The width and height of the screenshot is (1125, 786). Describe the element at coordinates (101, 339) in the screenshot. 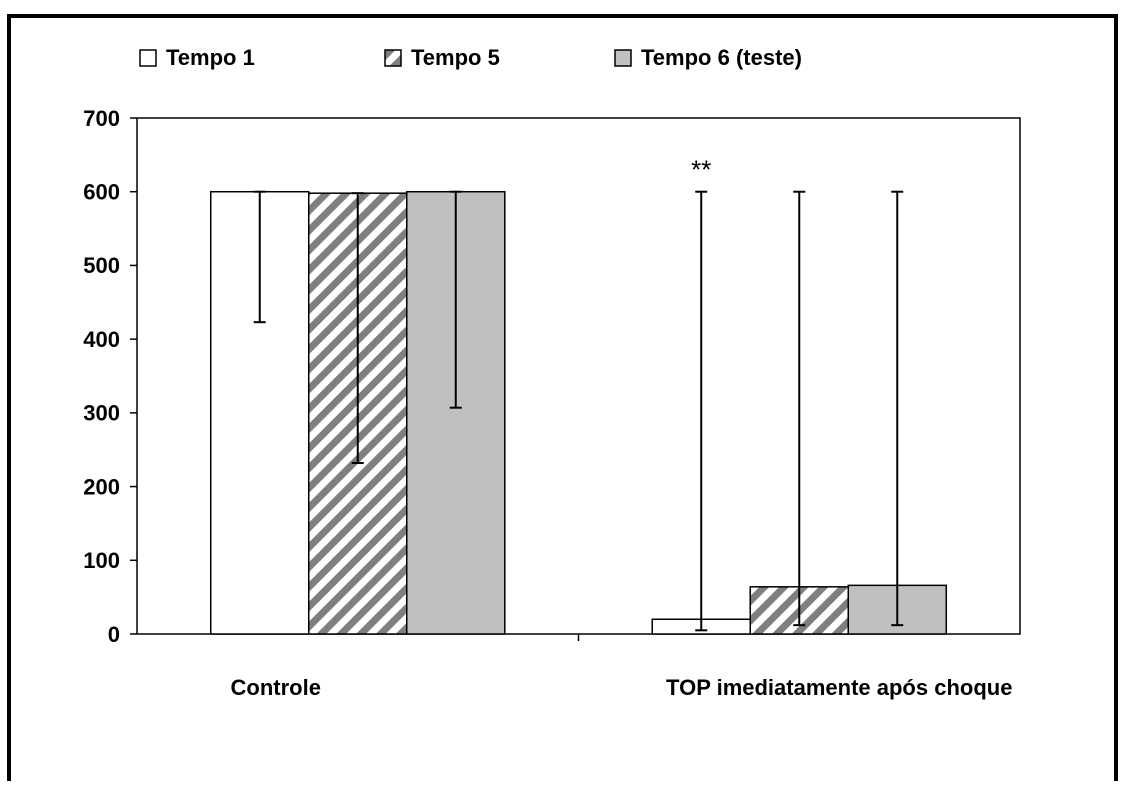

I see `y-tick-label: 400` at that location.